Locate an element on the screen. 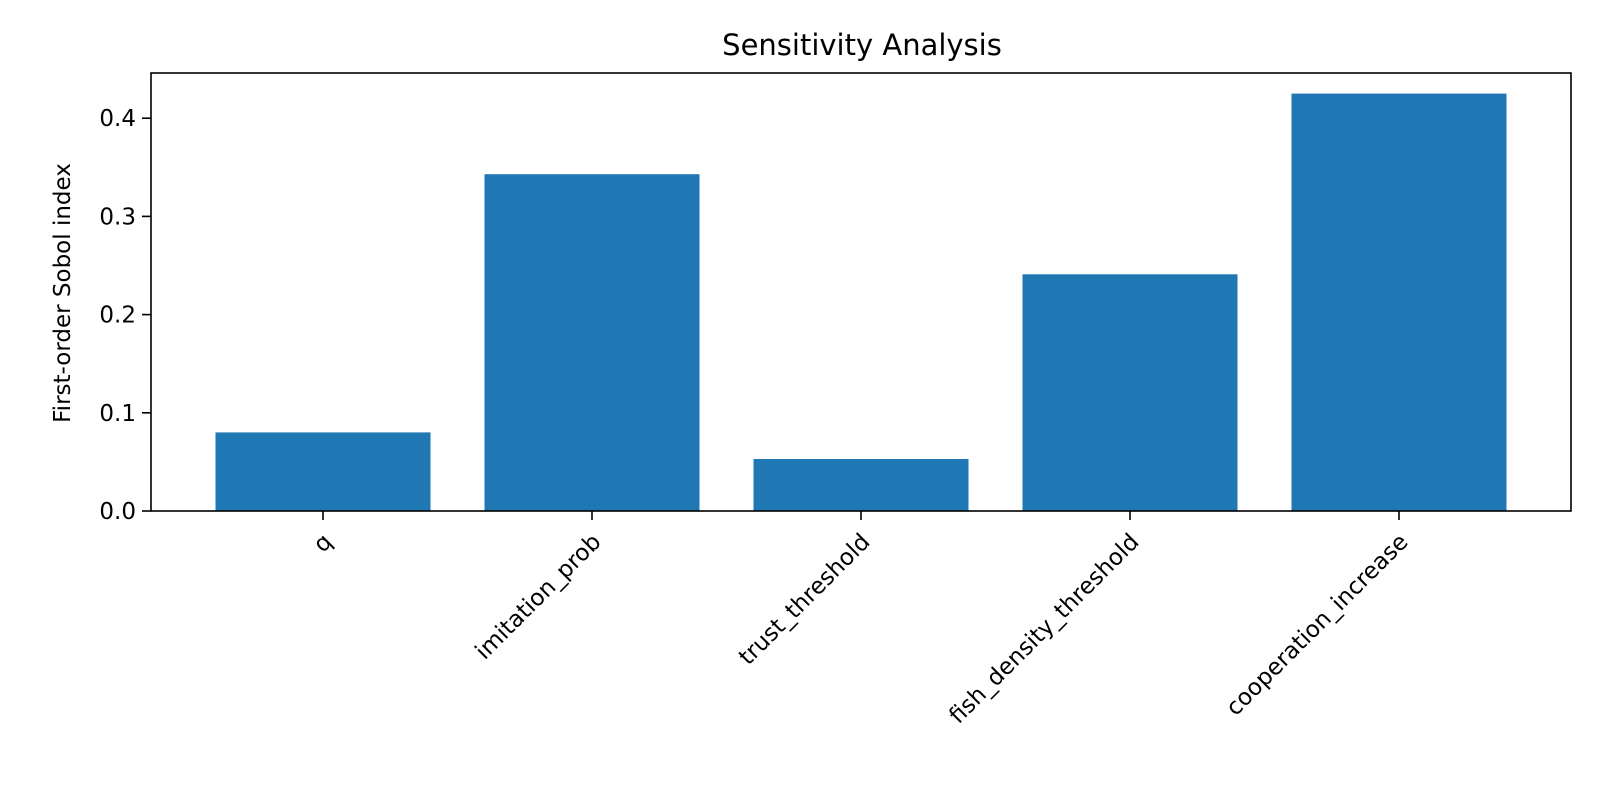  y-tick-label: 0.4 is located at coordinates (117, 119).